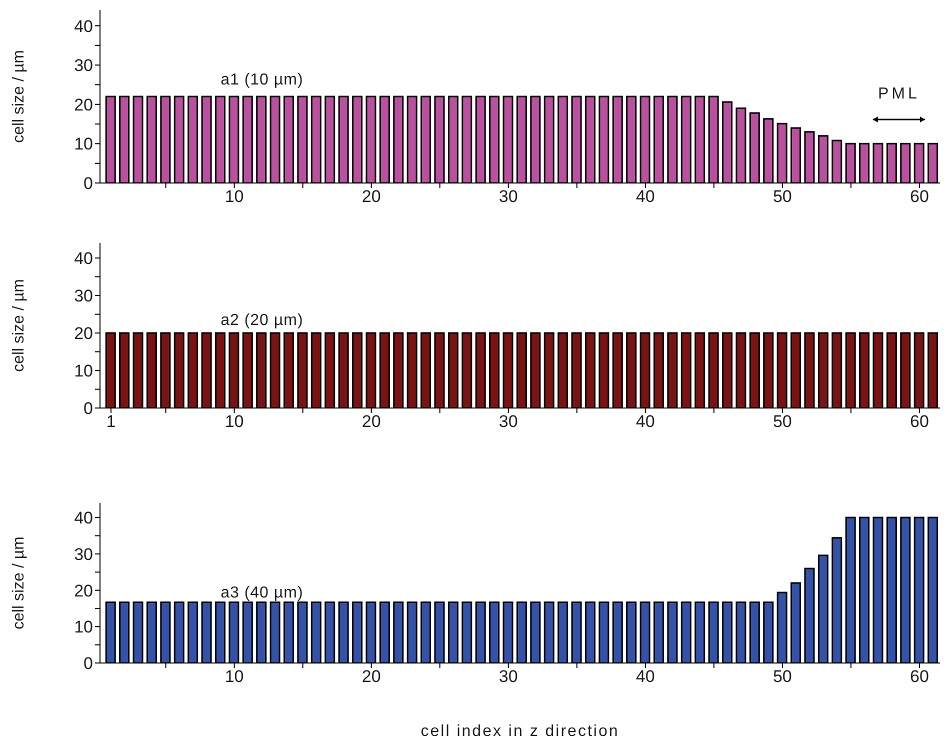 The height and width of the screenshot is (740, 946). Describe the element at coordinates (262, 593) in the screenshot. I see `annotation: a3 (40 µm)` at that location.